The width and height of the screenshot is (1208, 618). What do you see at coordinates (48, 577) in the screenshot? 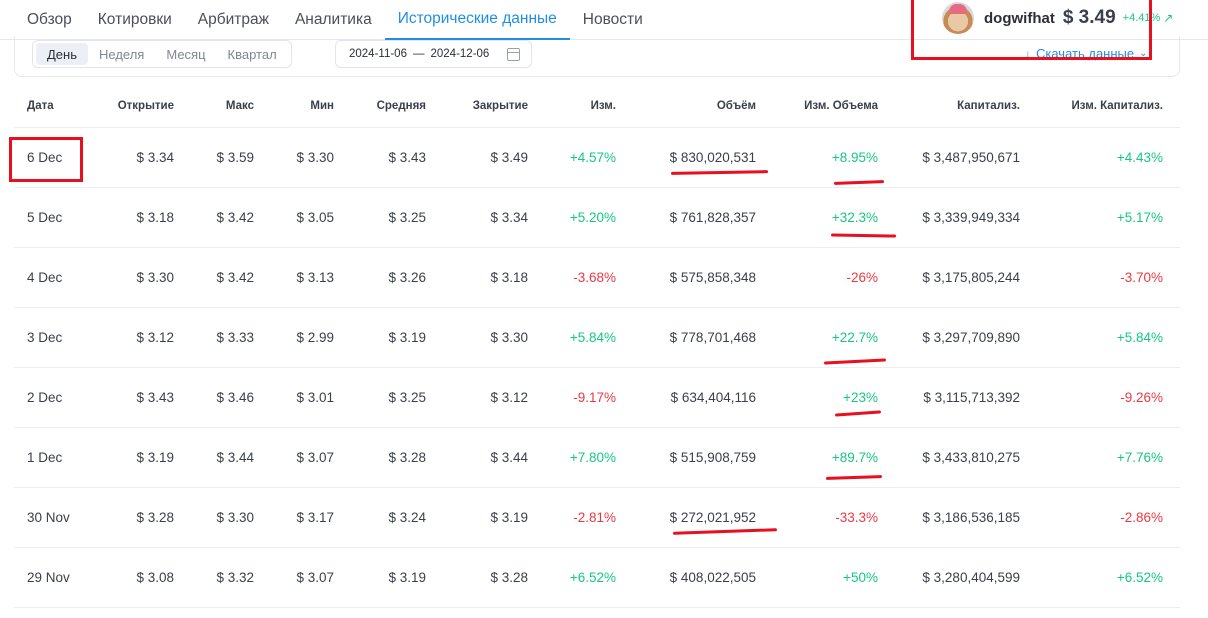
I see `cell-date: 29 Nov` at bounding box center [48, 577].